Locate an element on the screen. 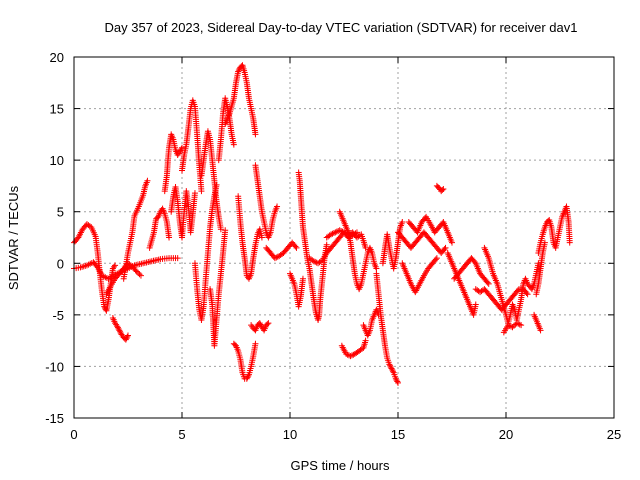 The height and width of the screenshot is (480, 640). y-tick-label: 10 is located at coordinates (57, 160).